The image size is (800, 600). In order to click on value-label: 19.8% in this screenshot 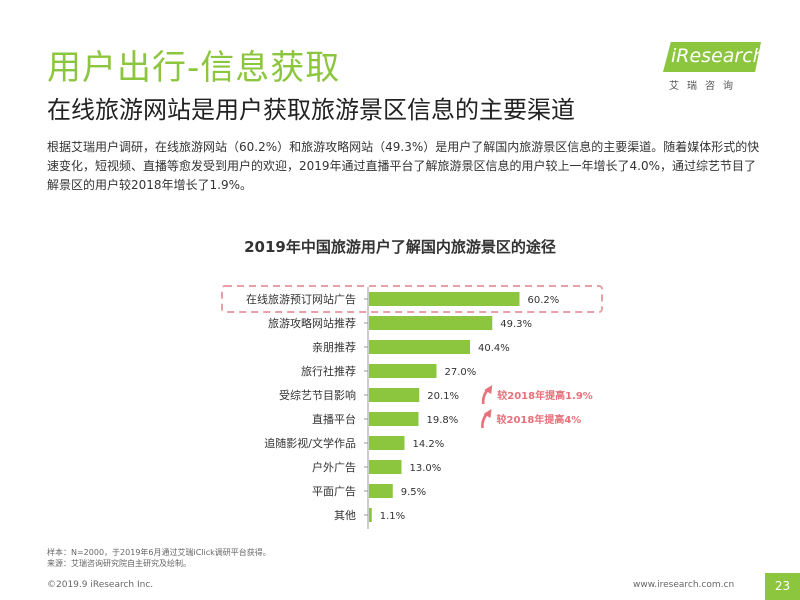, I will do `click(443, 420)`.